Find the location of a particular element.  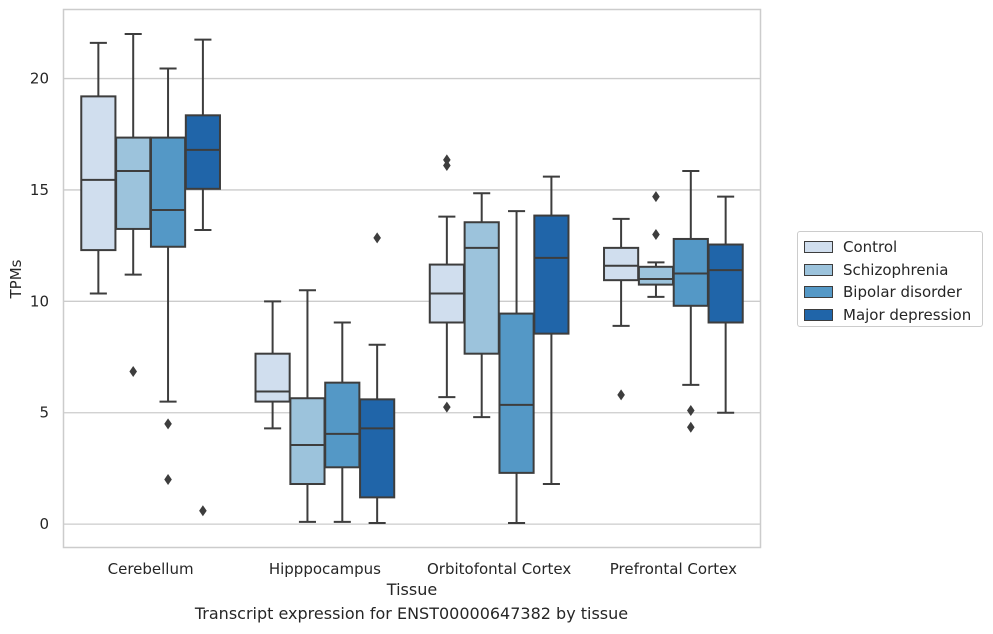

x-tick-label-cerebellum: Cerebellum is located at coordinates (151, 569).